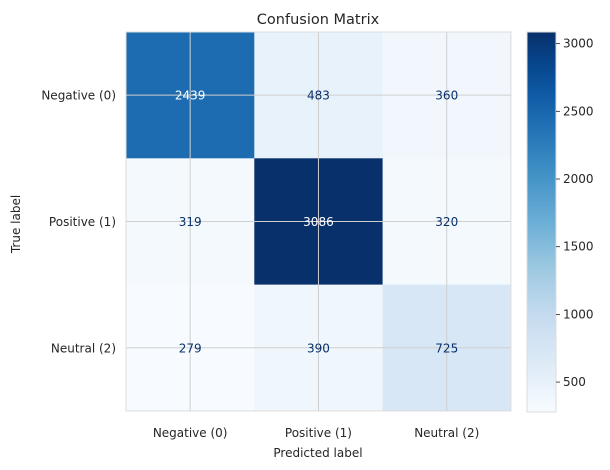 Image resolution: width=610 pixels, height=470 pixels. Describe the element at coordinates (190, 433) in the screenshot. I see `x-tick-label: Negative (0)` at that location.